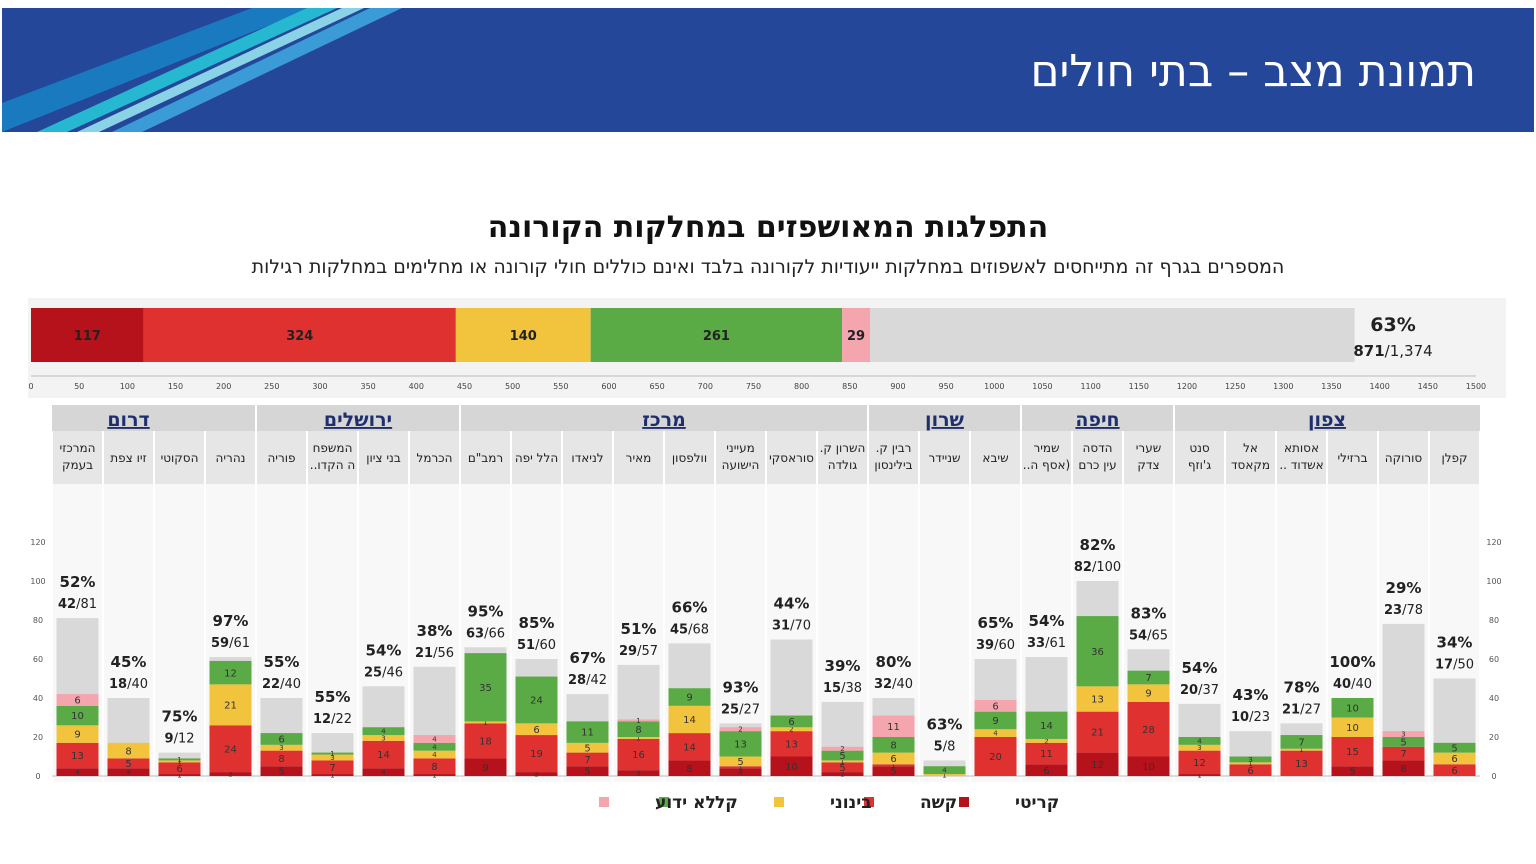 This screenshot has width=1536, height=864. Describe the element at coordinates (791, 730) in the screenshot. I see `bar-segment-value: 2` at that location.